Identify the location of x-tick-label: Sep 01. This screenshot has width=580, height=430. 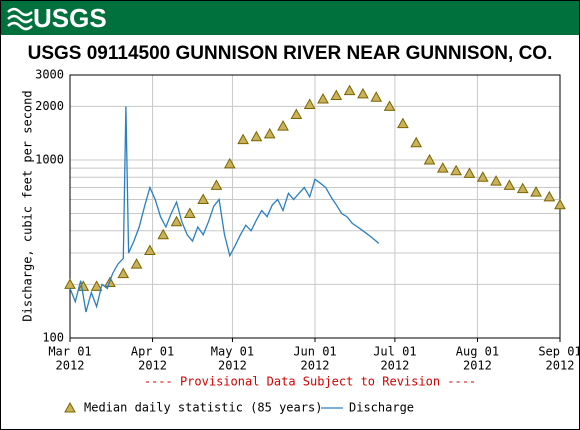
(559, 352).